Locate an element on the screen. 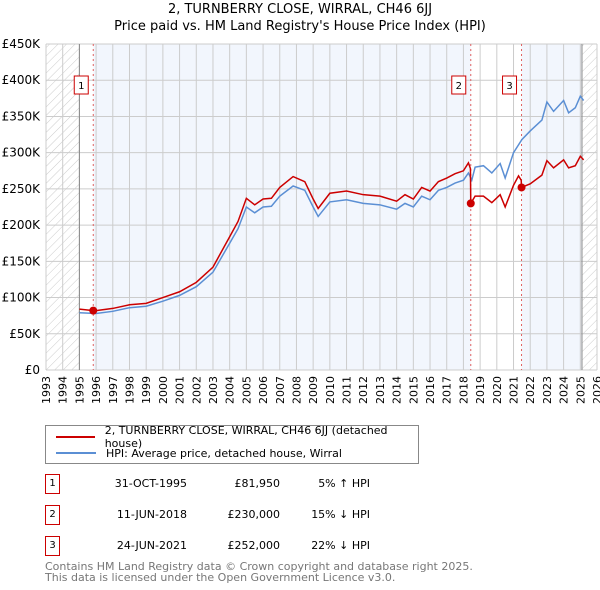 Image resolution: width=600 pixels, height=590 pixels. sale-date: 11-JUN-2018 is located at coordinates (151, 514).